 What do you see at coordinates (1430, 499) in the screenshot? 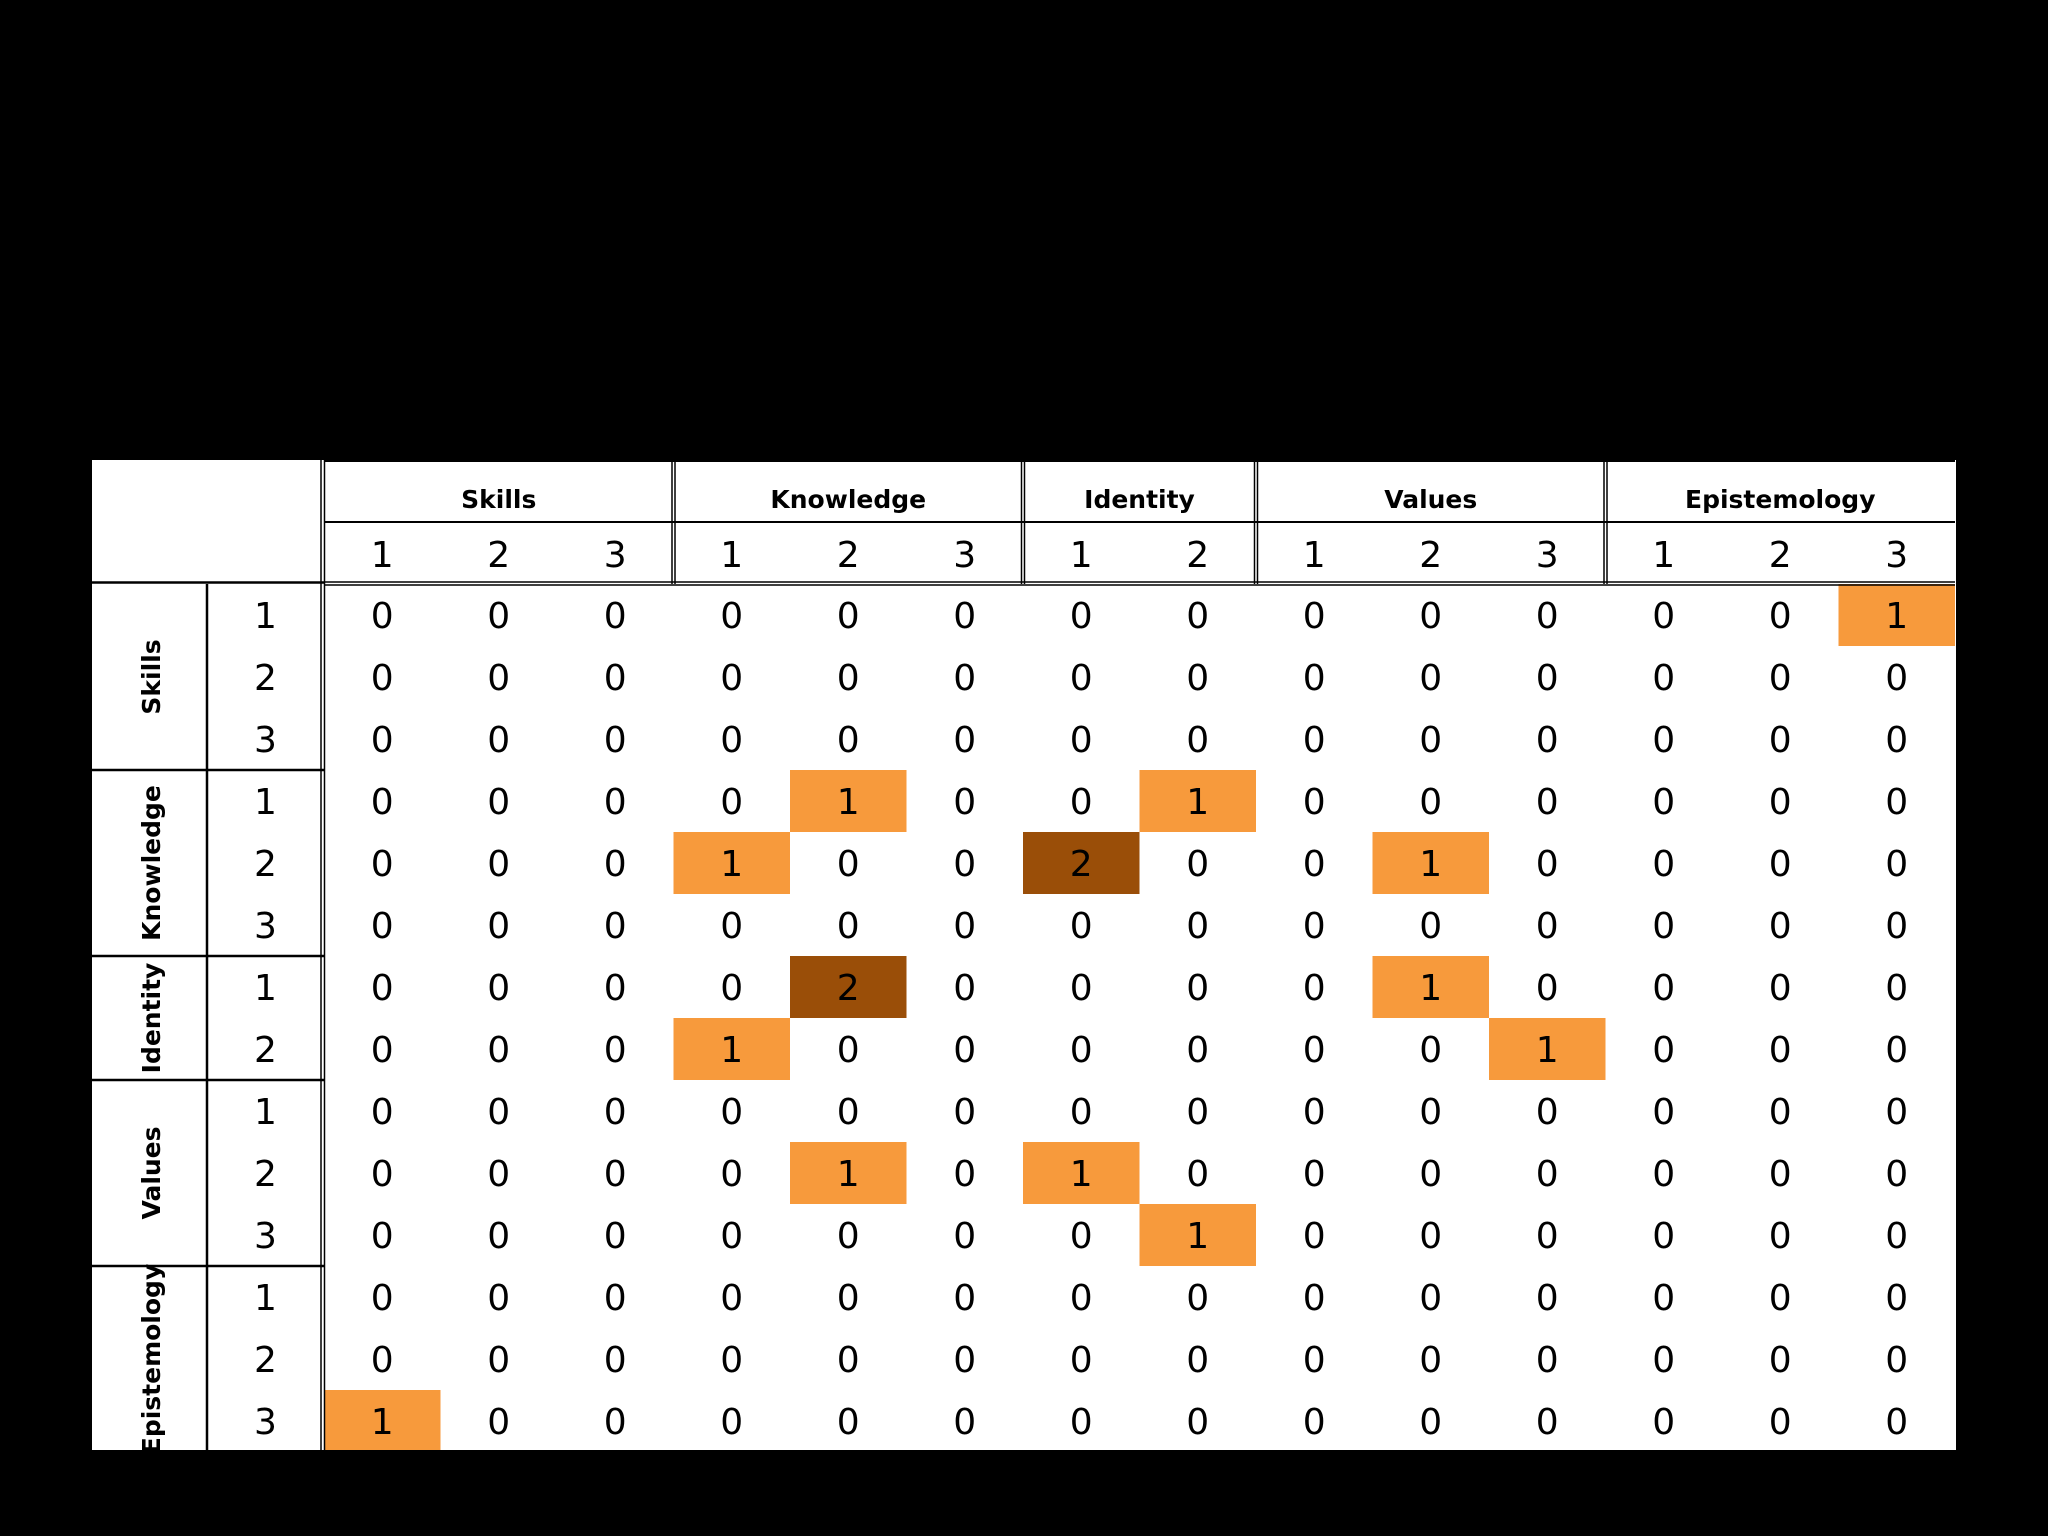
I see `column-group-label: Values` at bounding box center [1430, 499].